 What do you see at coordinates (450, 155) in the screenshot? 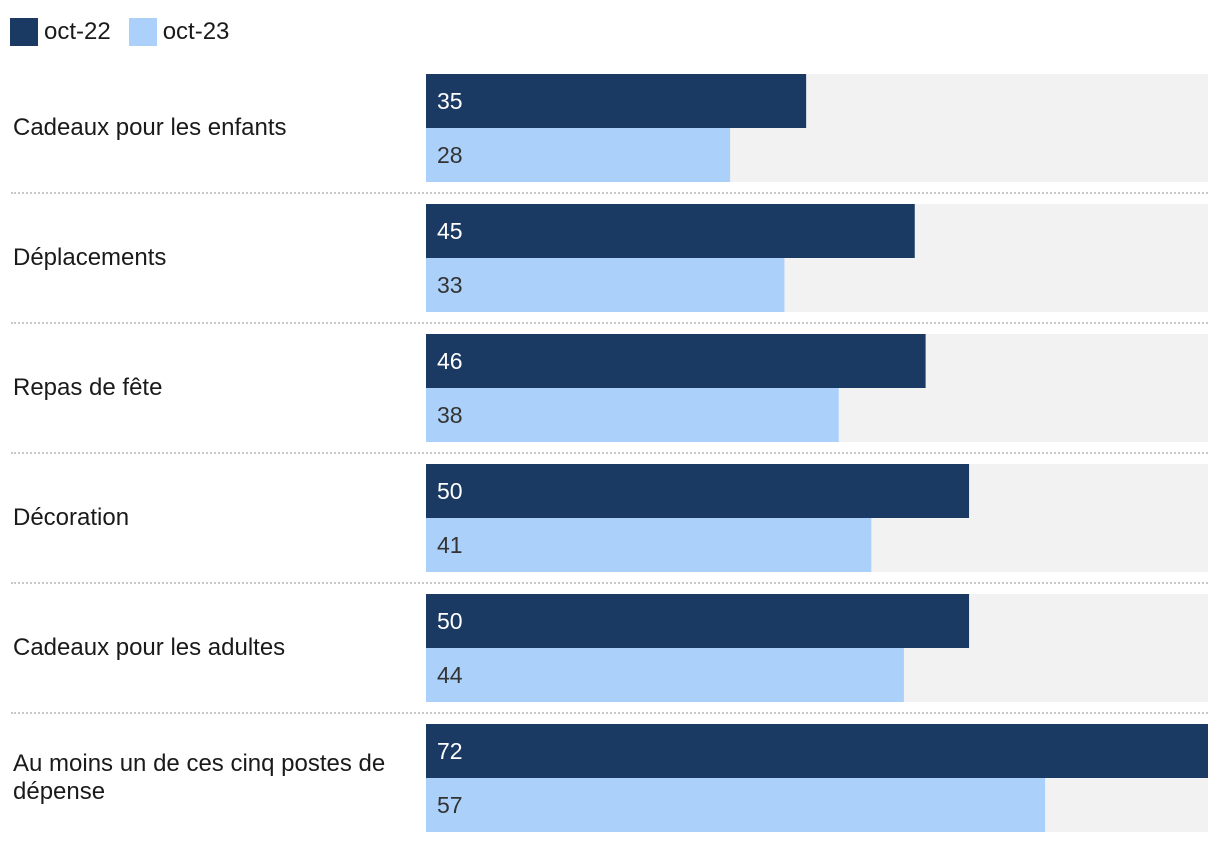
I see `data-label-oct-23: 28` at bounding box center [450, 155].